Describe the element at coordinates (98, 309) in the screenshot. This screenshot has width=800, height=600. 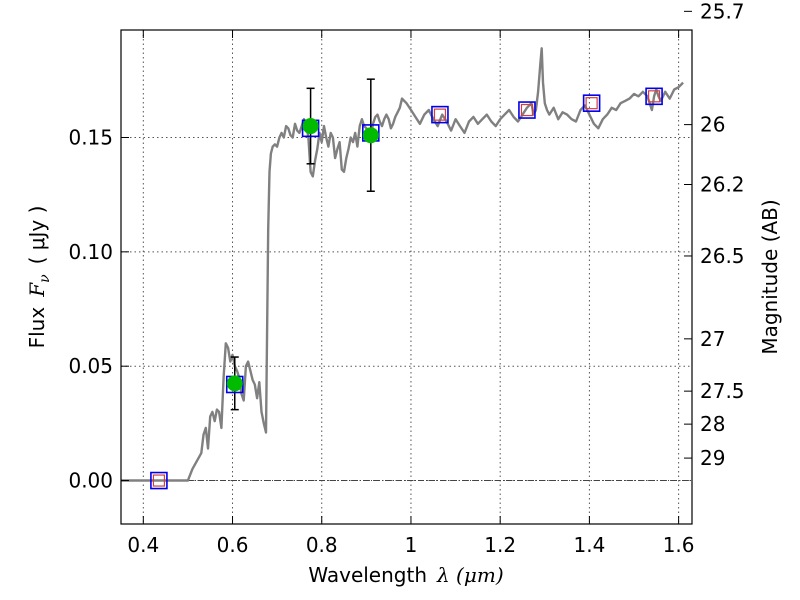
I see `y-axis-ticks: 0.00 0.05 0.10 0.15` at that location.